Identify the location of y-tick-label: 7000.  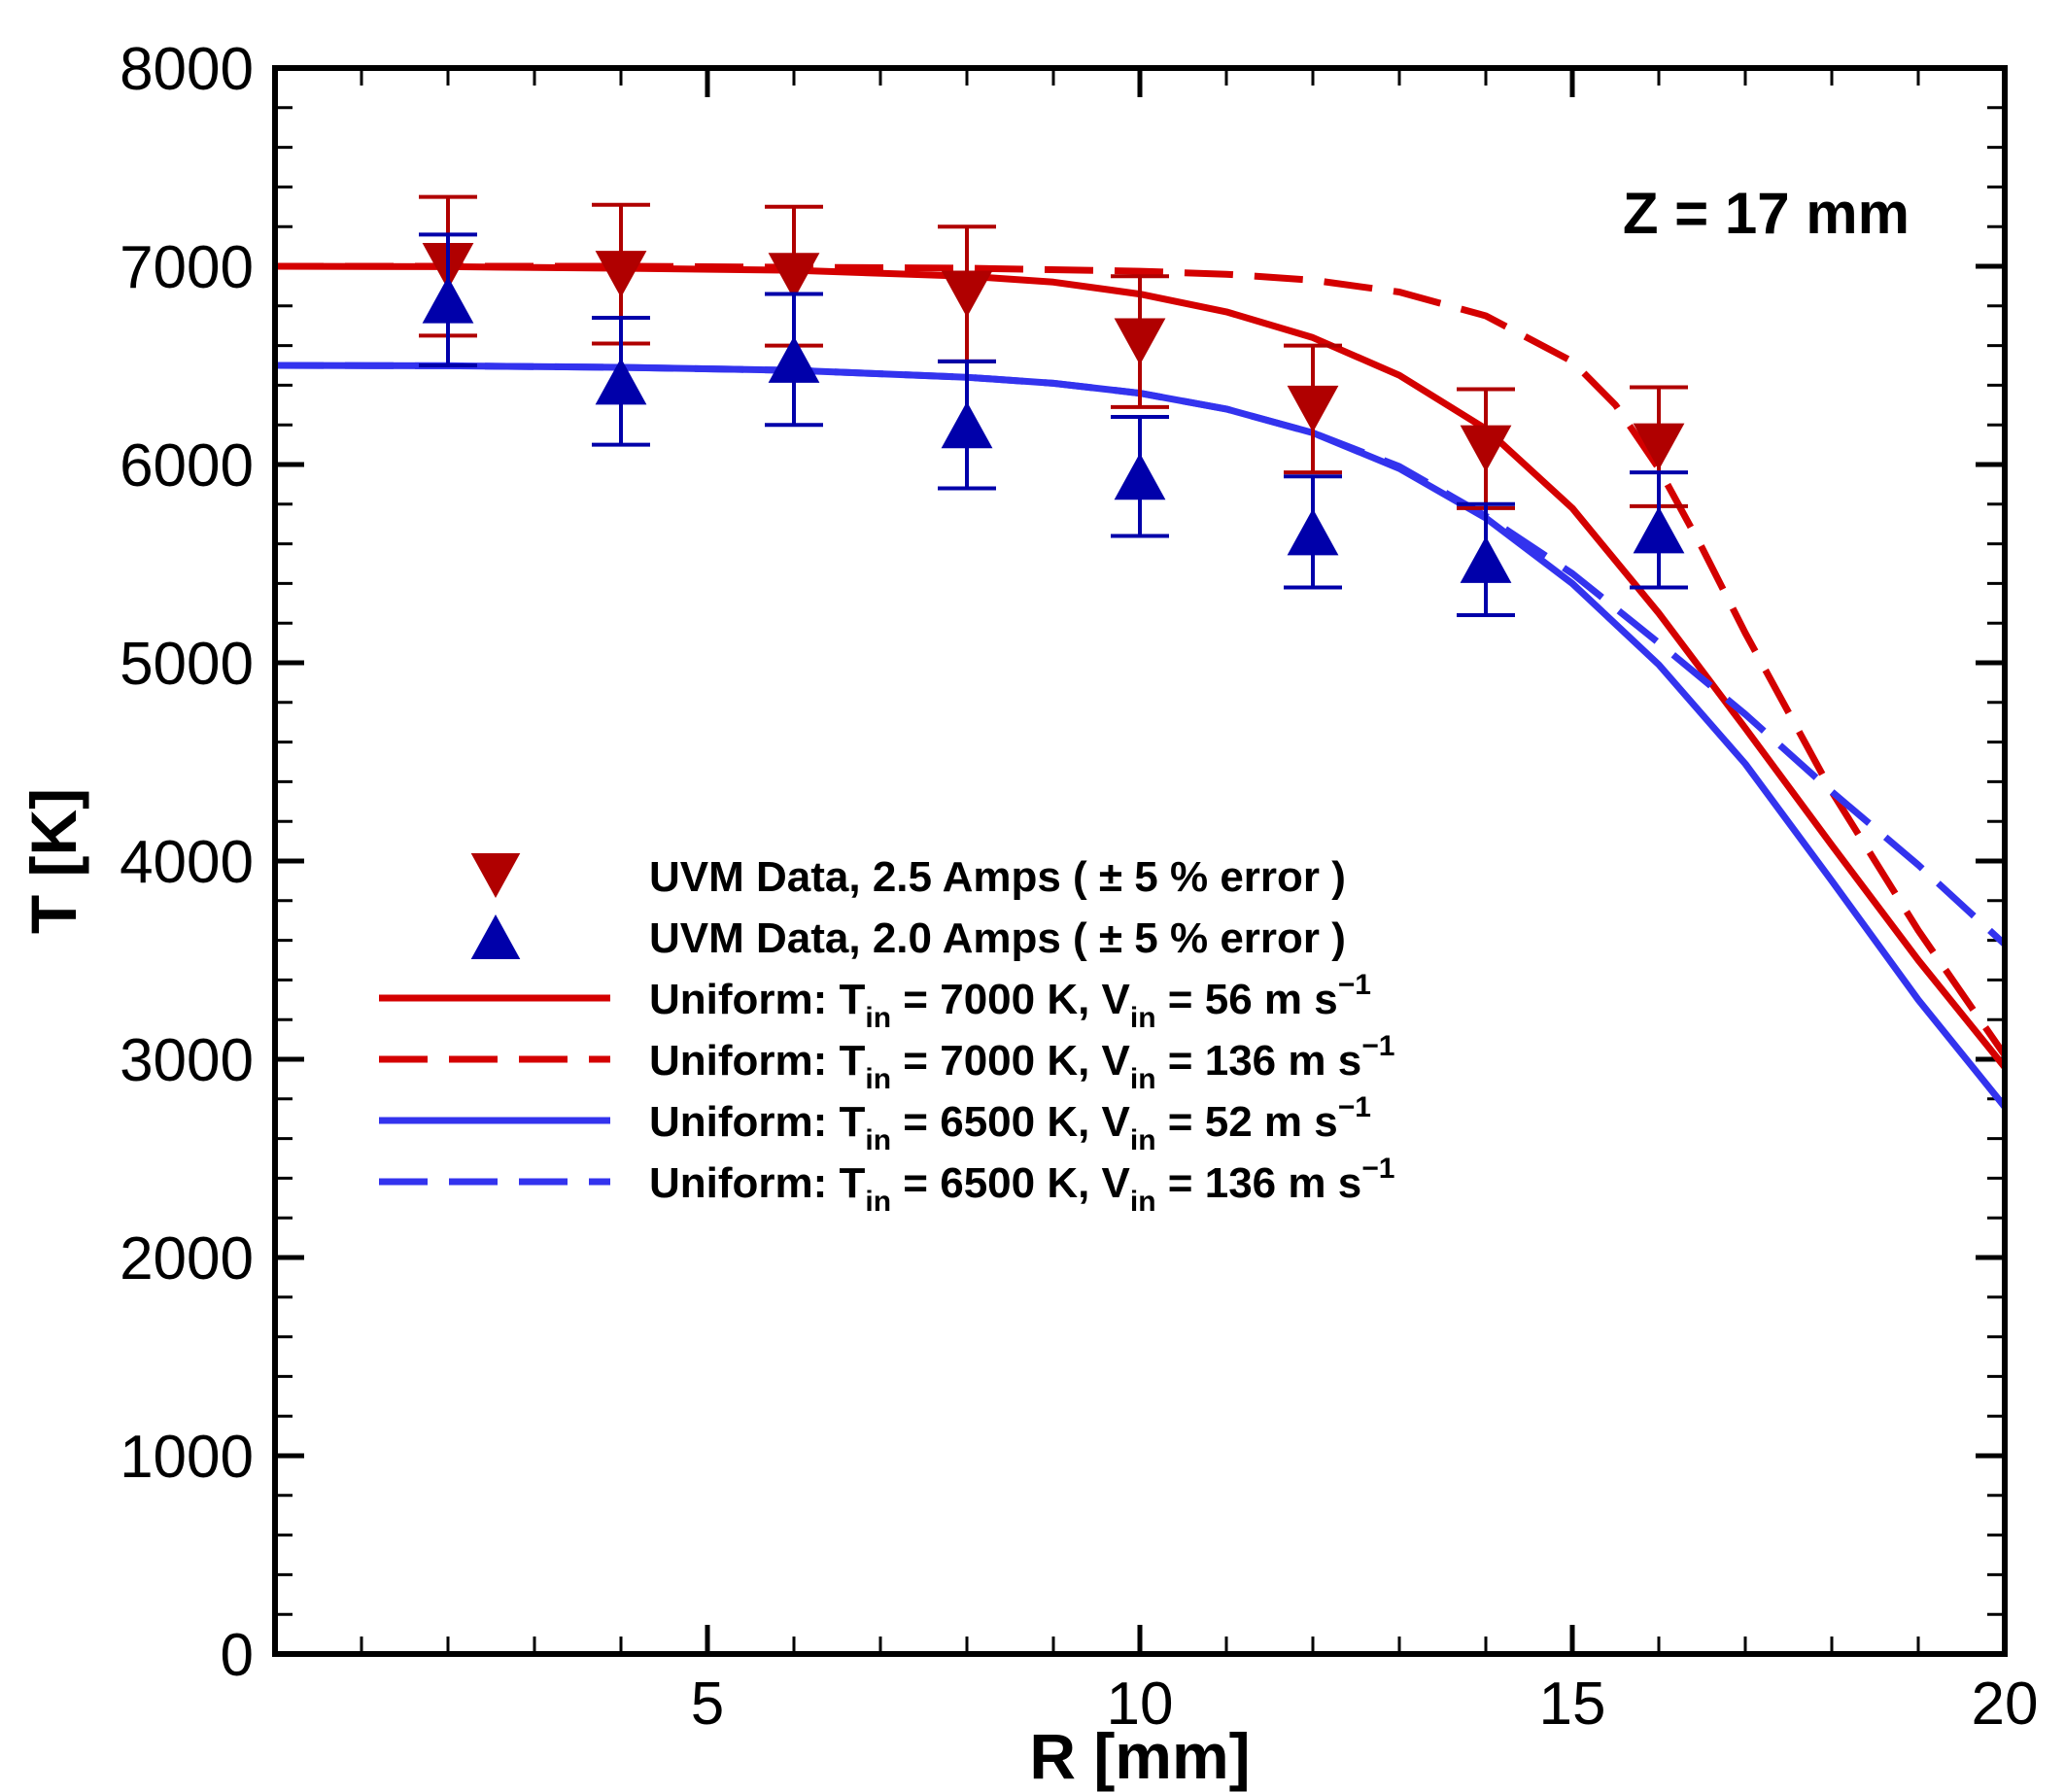
(187, 267).